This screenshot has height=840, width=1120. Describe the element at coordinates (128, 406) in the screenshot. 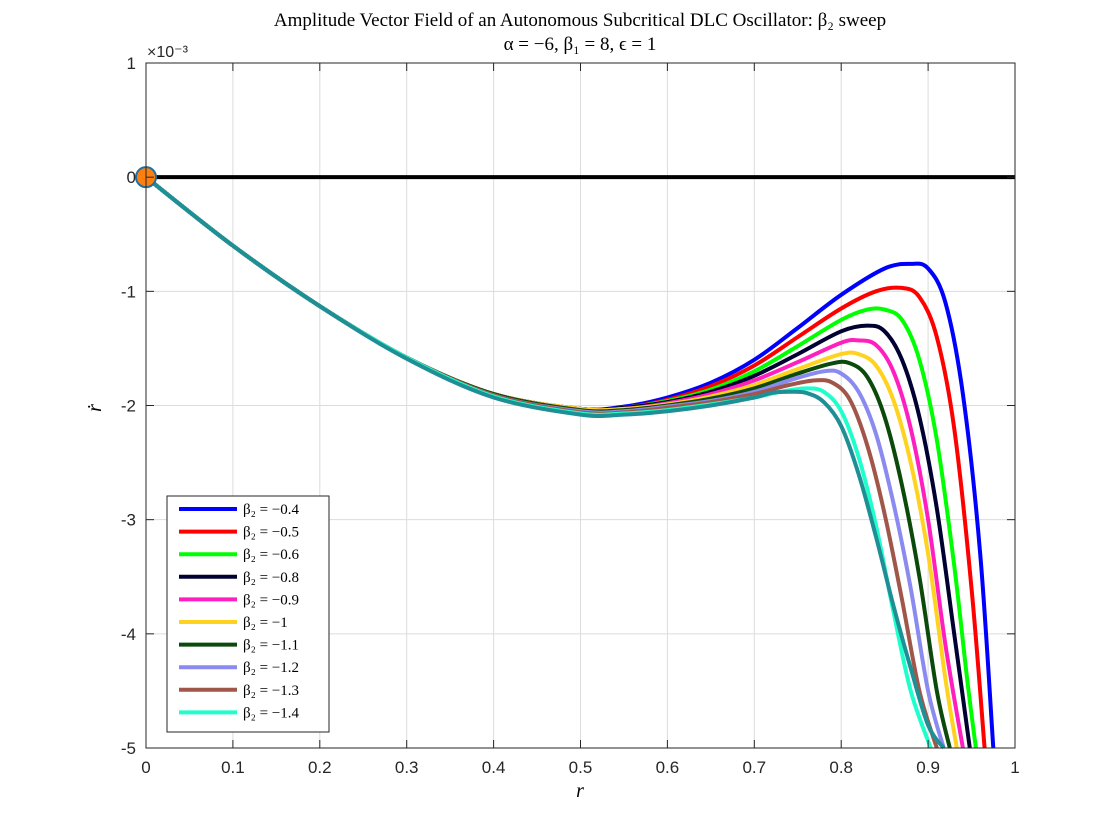

I see `y-tick-label: -2` at that location.